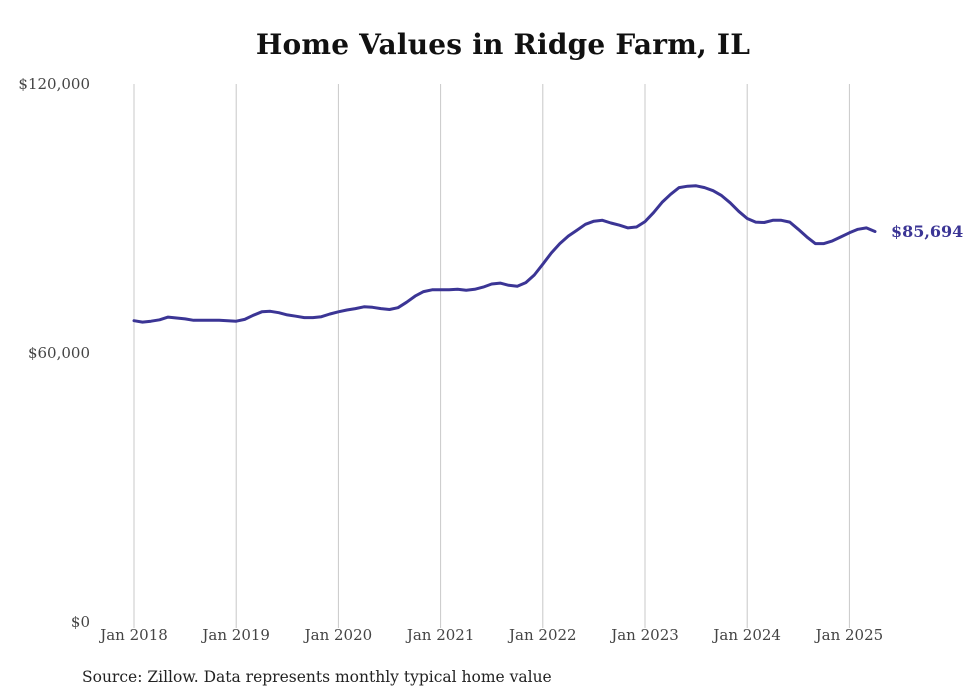 Image resolution: width=980 pixels, height=699 pixels. I want to click on end-value-label: $85,694, so click(927, 231).